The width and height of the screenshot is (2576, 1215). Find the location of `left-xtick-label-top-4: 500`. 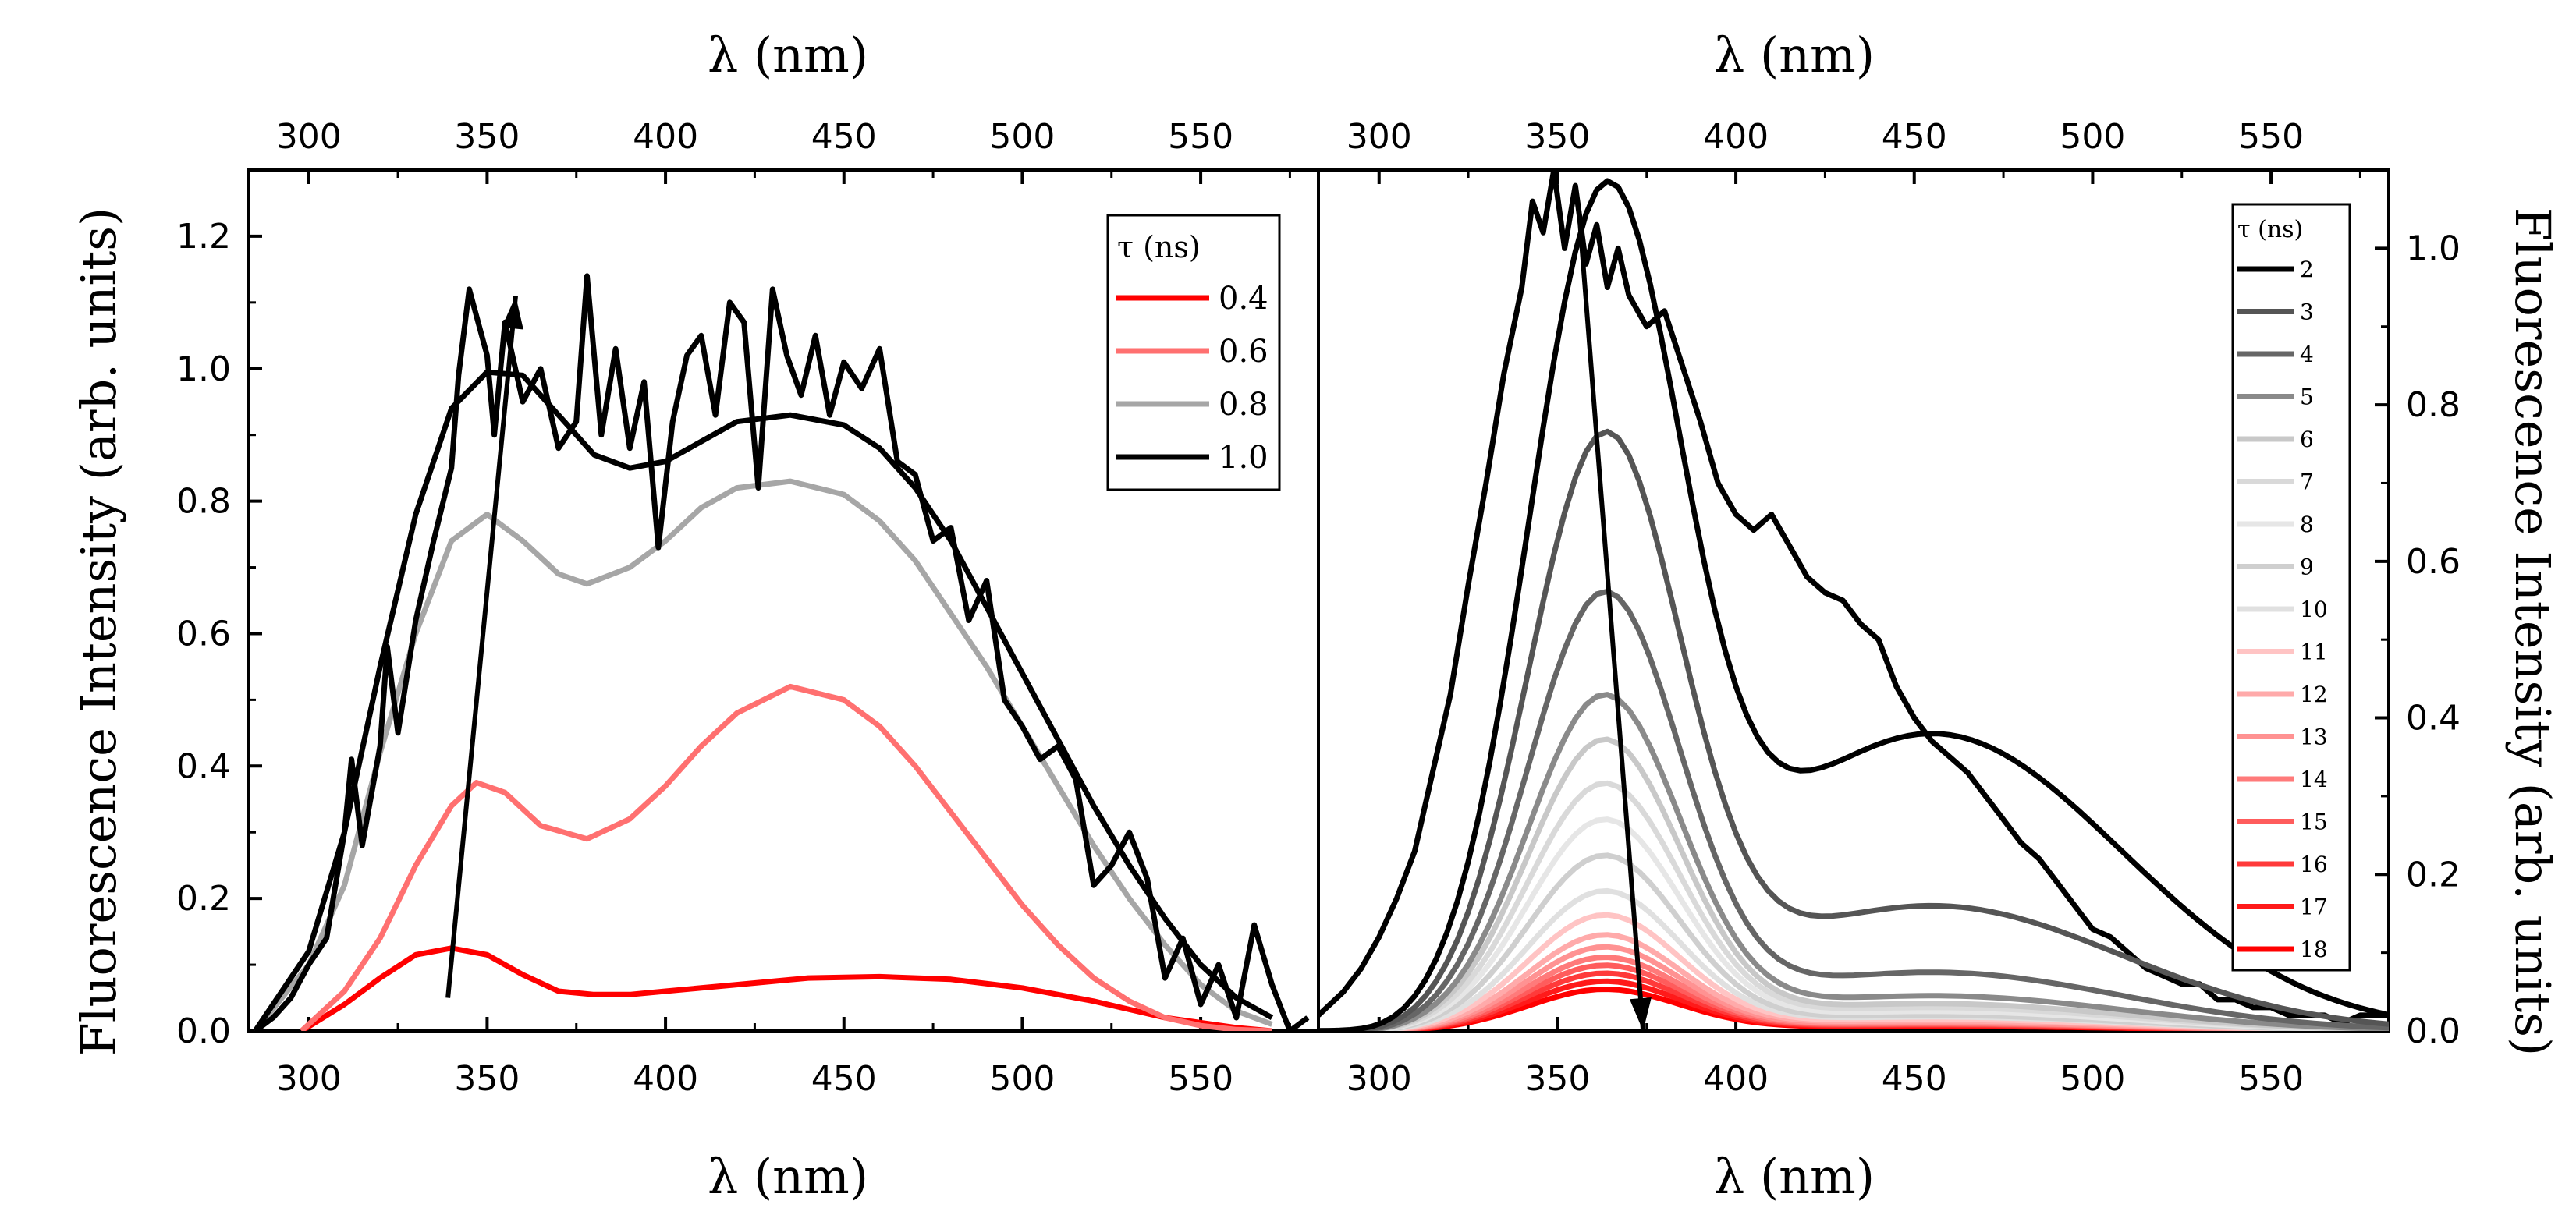

left-xtick-label-top-4: 500 is located at coordinates (1022, 137).